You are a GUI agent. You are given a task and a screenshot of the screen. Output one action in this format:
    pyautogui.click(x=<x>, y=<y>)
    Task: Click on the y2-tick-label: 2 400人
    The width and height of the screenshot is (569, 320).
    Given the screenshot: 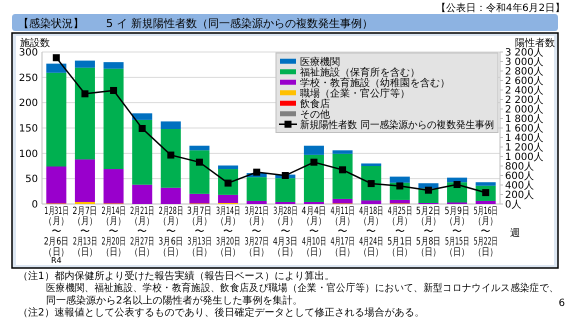 What is the action you would take?
    pyautogui.click(x=524, y=91)
    